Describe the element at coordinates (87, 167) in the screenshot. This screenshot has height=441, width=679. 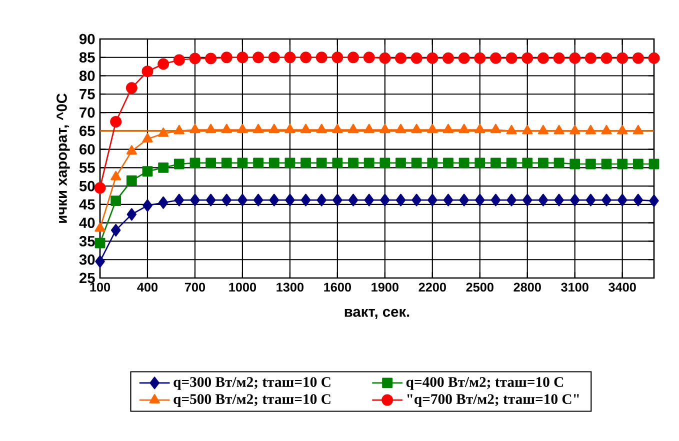
I see `y-tick-label: 55` at that location.